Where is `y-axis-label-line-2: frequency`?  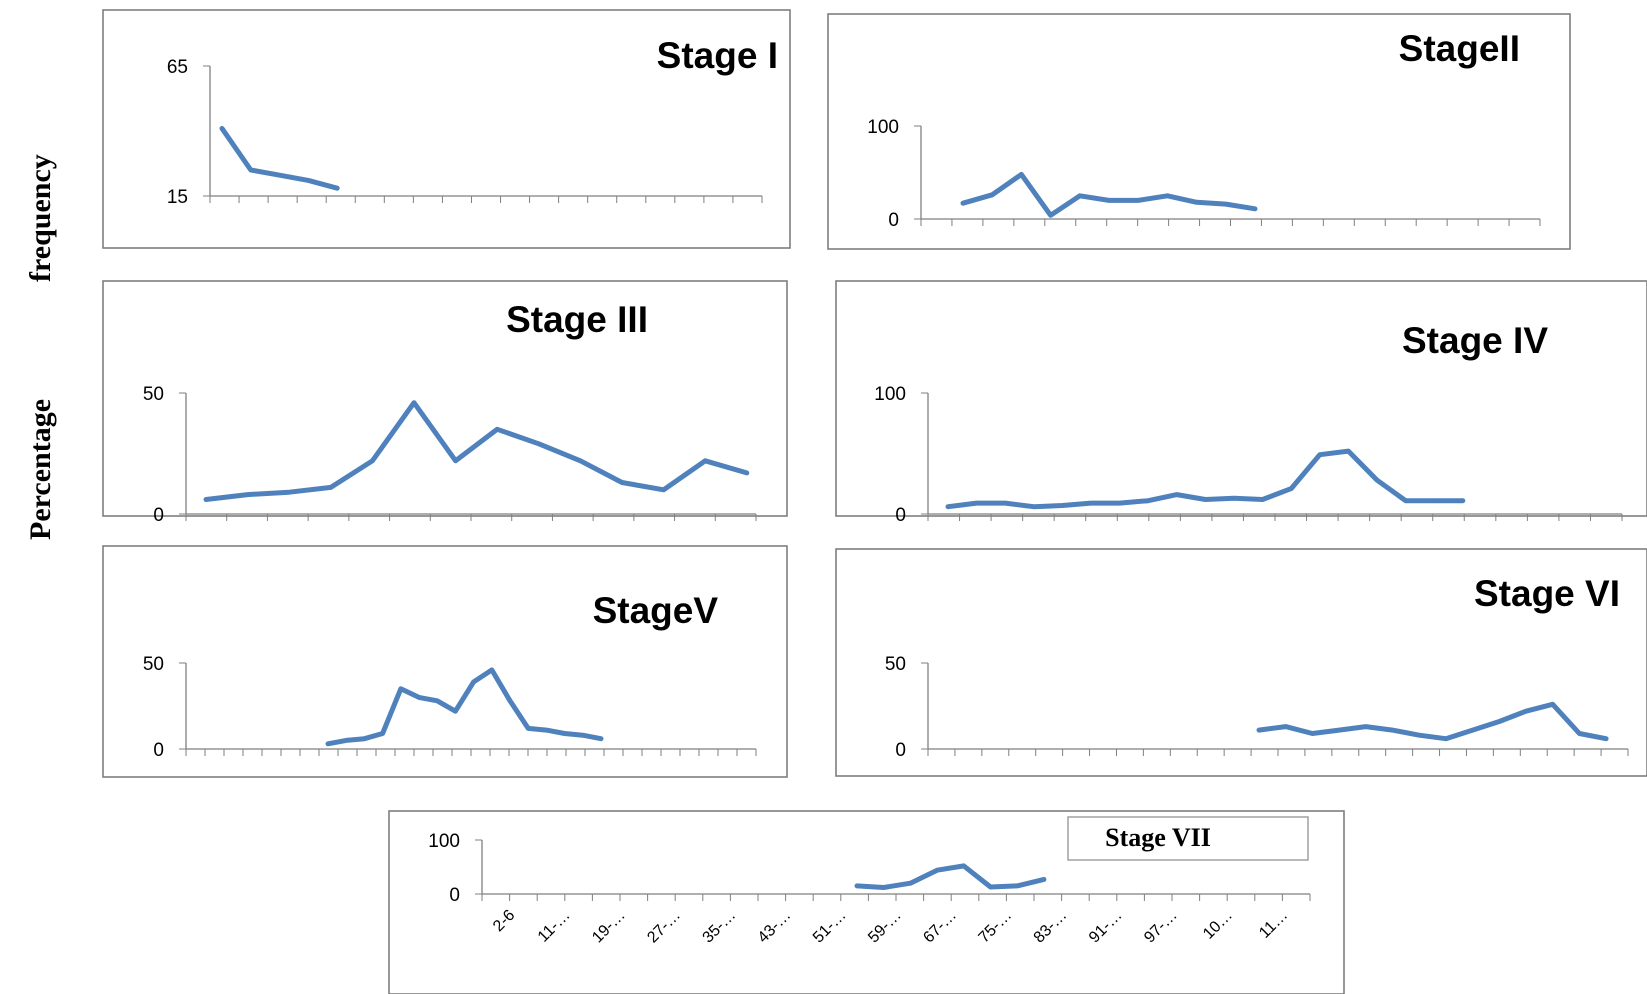
y-axis-label-line-2: frequency is located at coordinates (40, 218).